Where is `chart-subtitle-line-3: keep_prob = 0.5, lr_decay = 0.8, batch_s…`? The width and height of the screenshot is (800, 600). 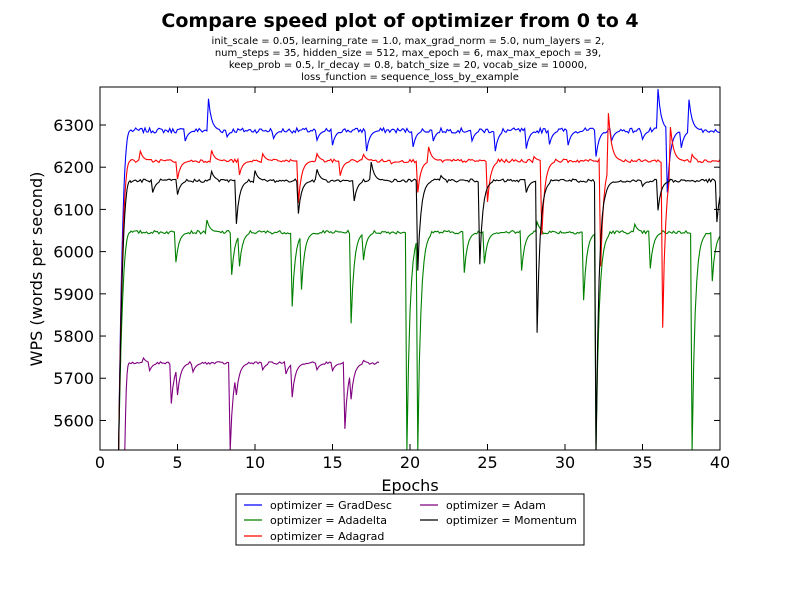 chart-subtitle-line-3: keep_prob = 0.5, lr_decay = 0.8, batch_s… is located at coordinates (408, 65).